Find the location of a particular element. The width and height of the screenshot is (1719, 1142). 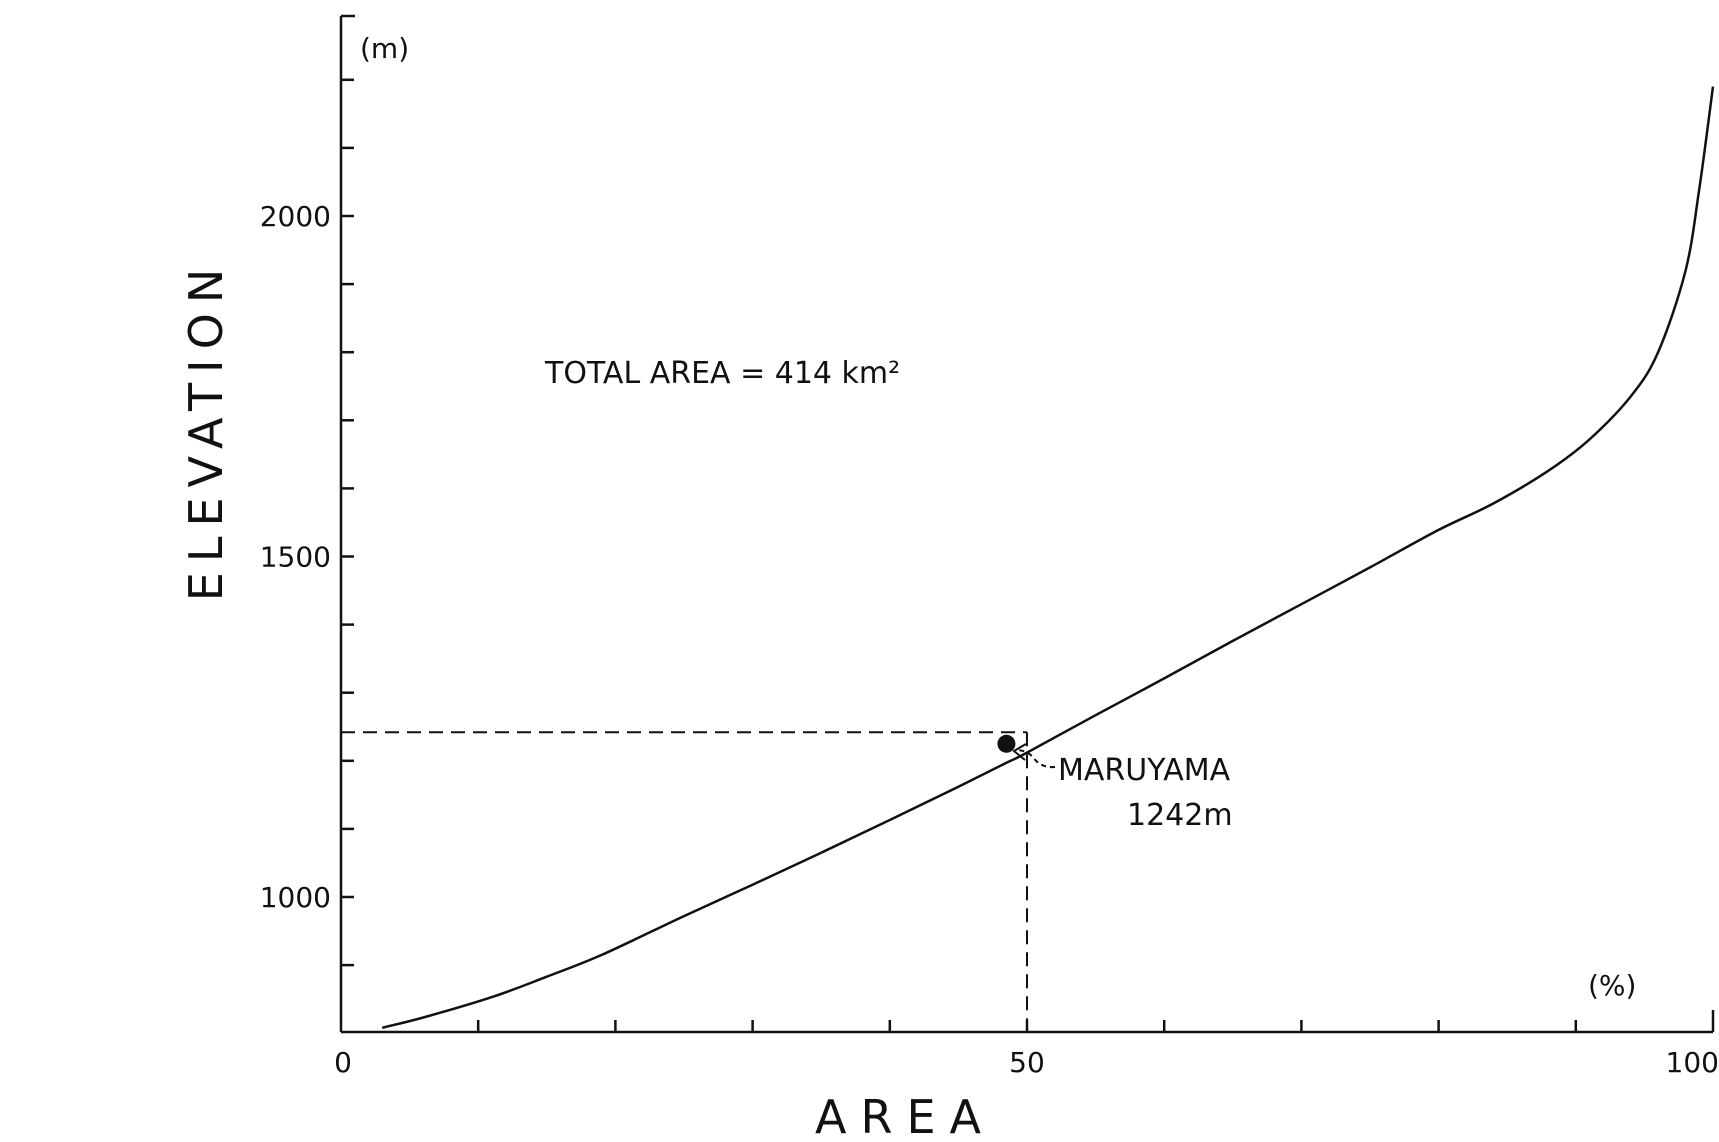

reference-lines is located at coordinates (684, 881).